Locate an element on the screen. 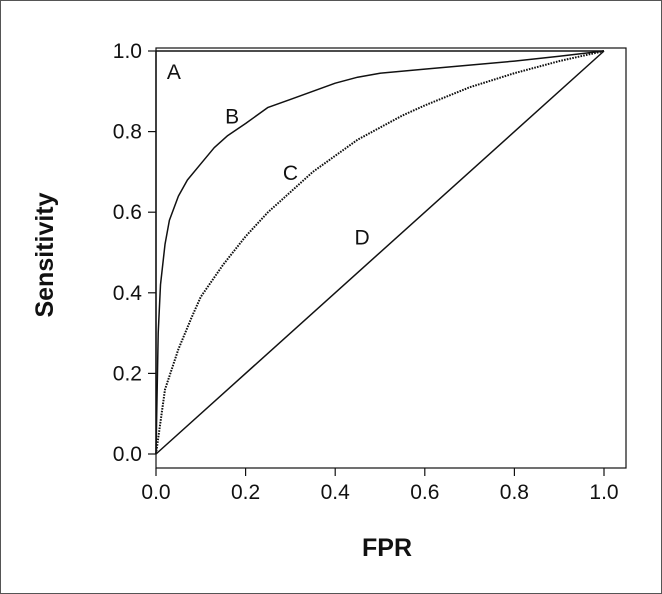  curve-labels: A B C D is located at coordinates (268, 155).